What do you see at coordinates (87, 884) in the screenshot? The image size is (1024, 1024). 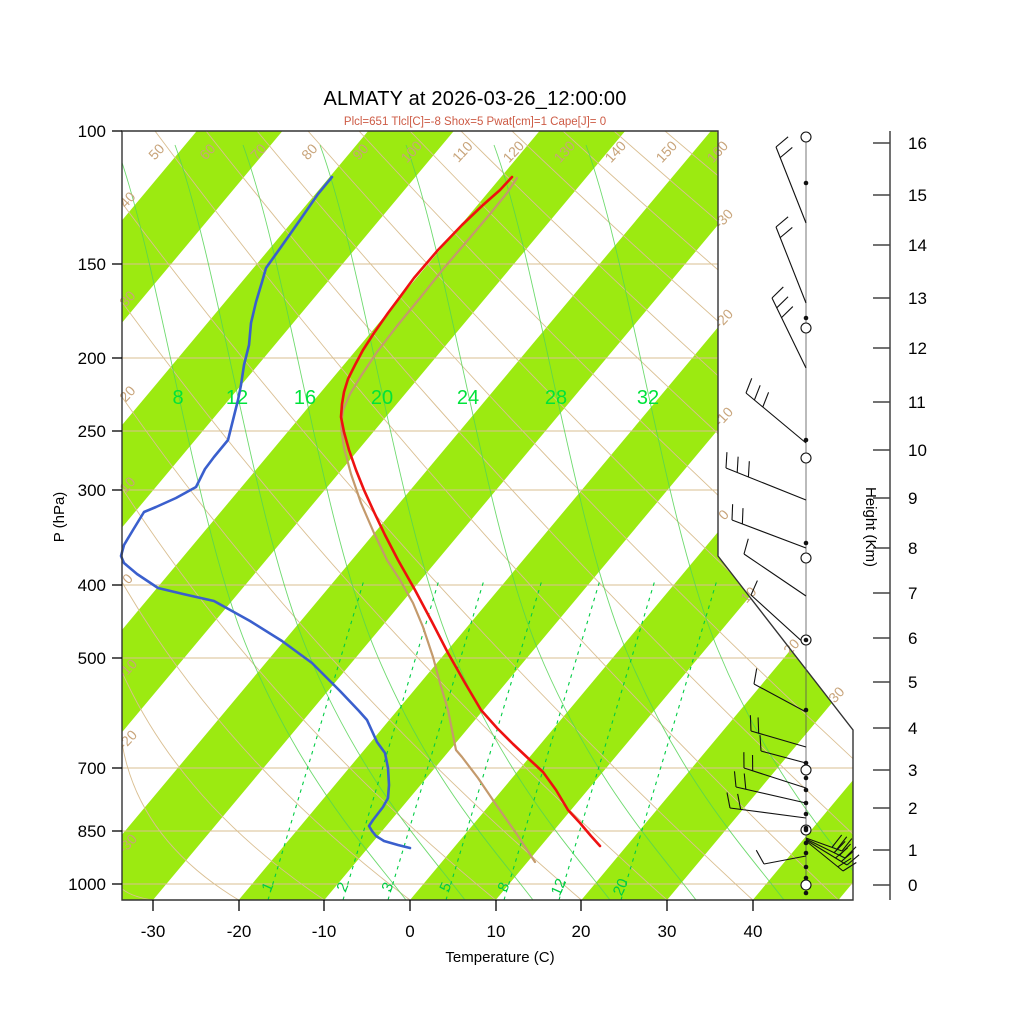 I see `label: 1000` at bounding box center [87, 884].